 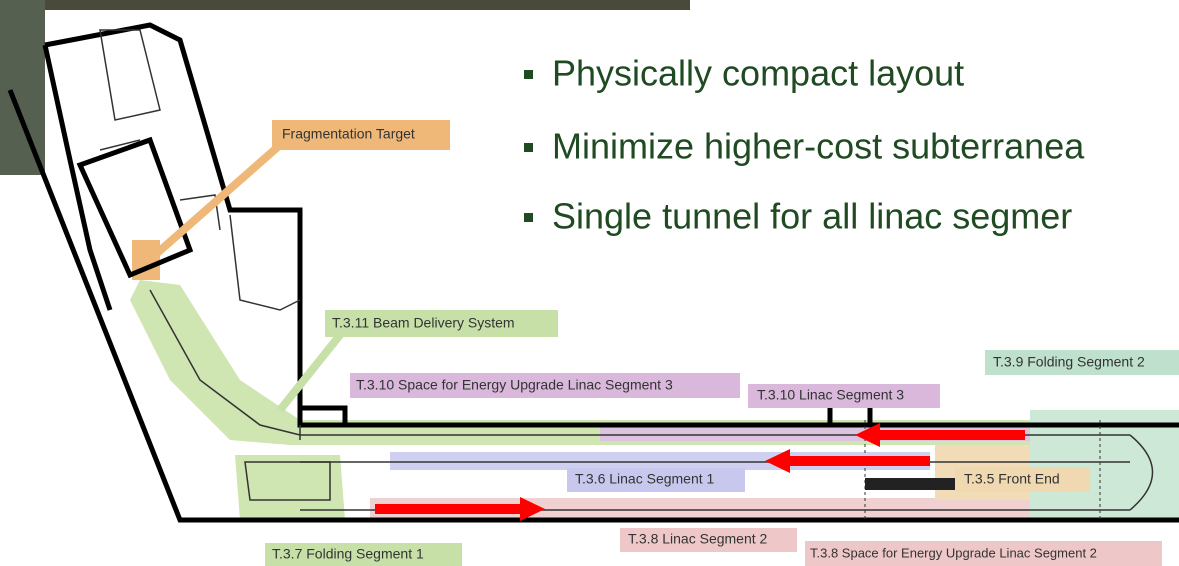 I want to click on label: T.3.7 Folding Segment 1, so click(x=348, y=554).